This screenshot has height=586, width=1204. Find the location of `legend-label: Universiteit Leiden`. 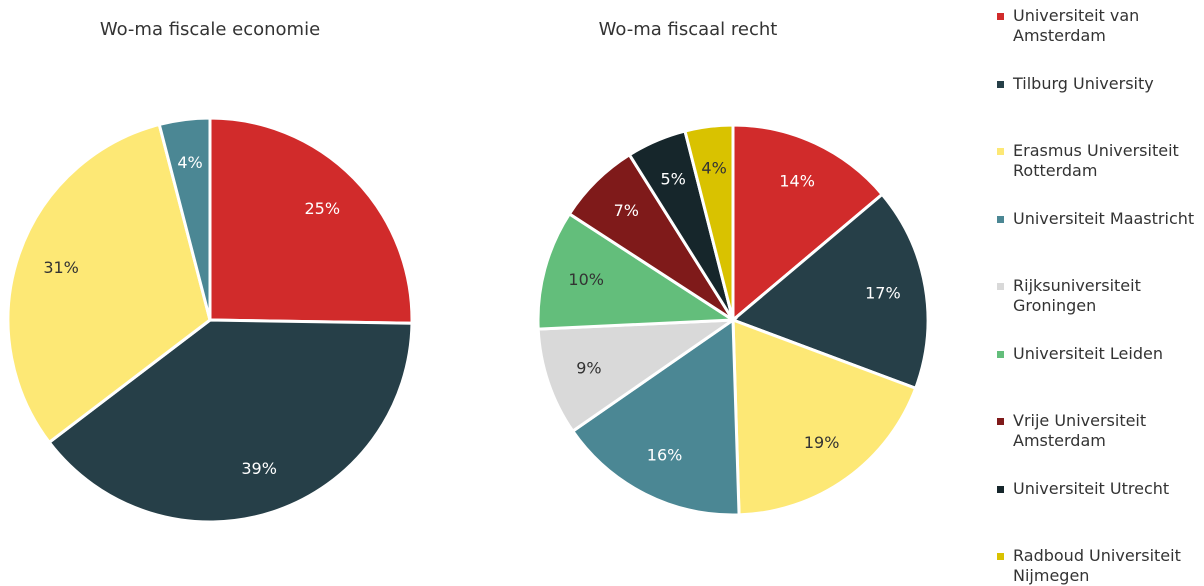

legend-label: Universiteit Leiden is located at coordinates (1088, 353).